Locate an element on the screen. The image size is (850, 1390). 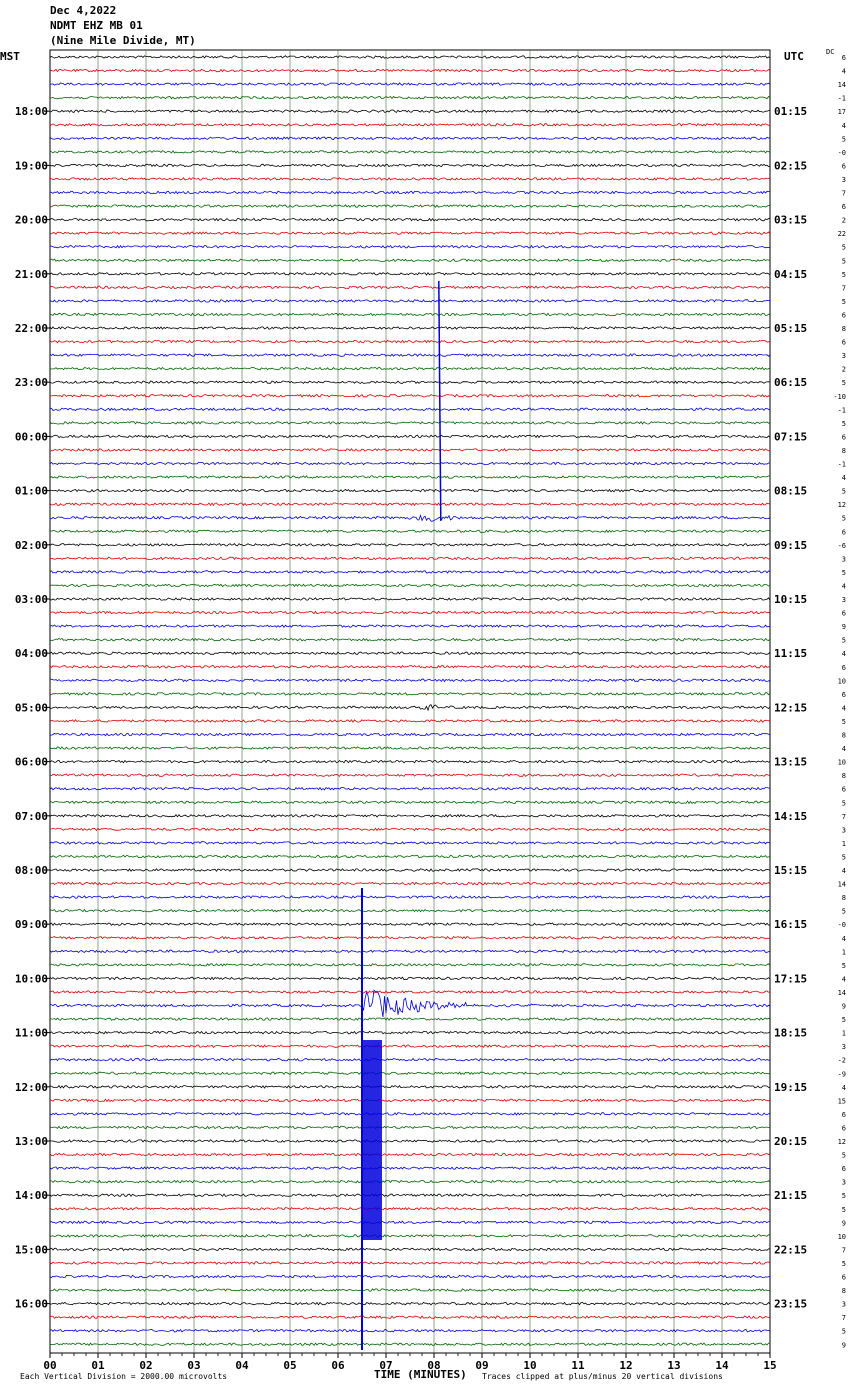
right-time-label: 15:15 is located at coordinates (790, 870).